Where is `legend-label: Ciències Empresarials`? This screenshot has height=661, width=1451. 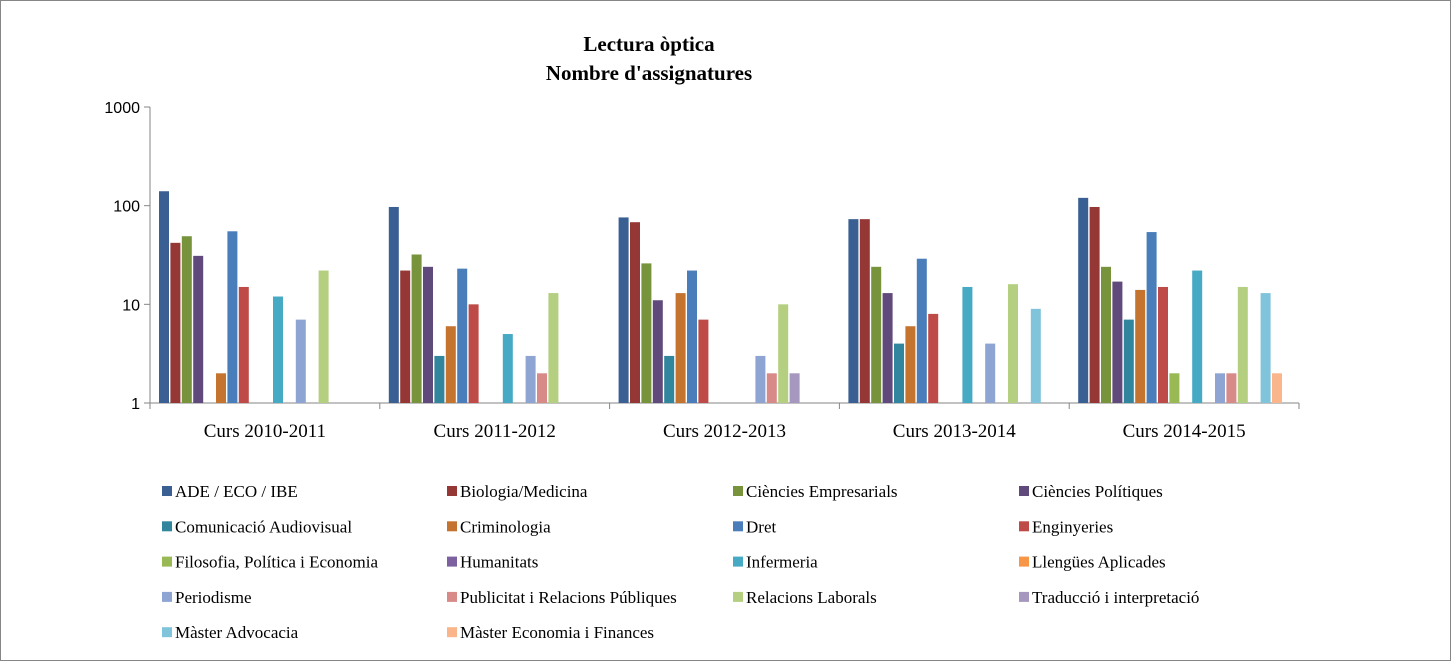
legend-label: Ciències Empresarials is located at coordinates (822, 491).